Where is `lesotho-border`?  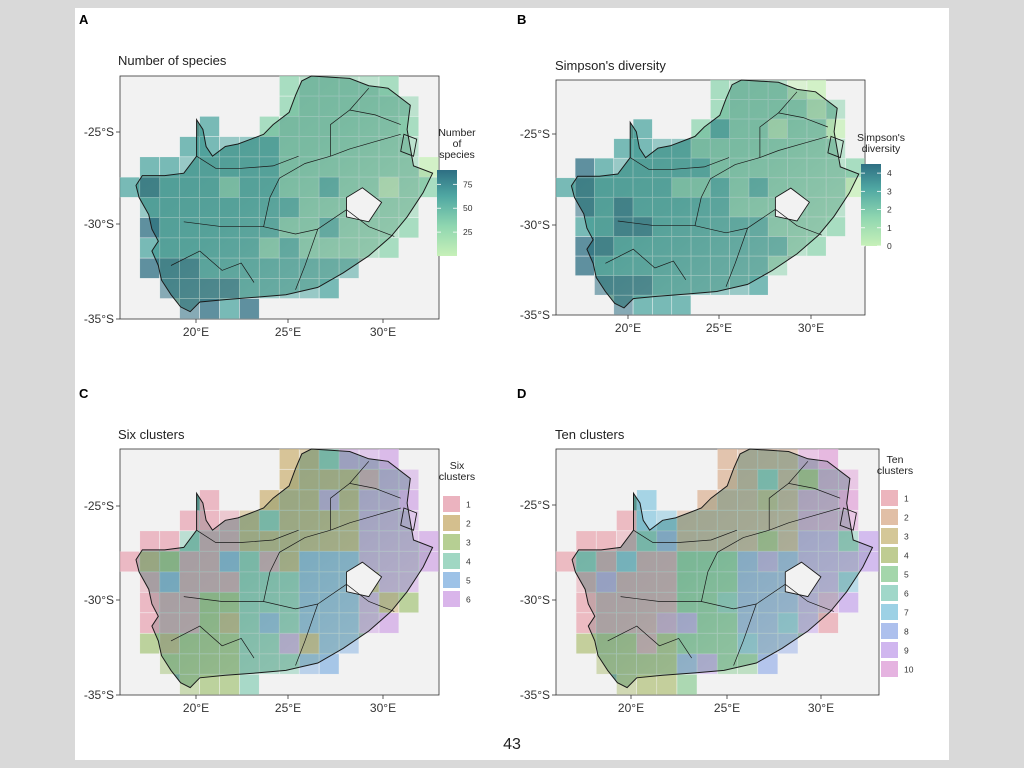 lesotho-border is located at coordinates (364, 205).